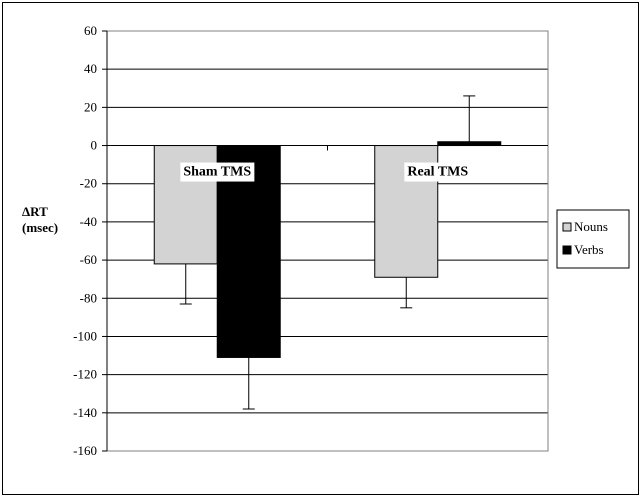 Image resolution: width=643 pixels, height=499 pixels. I want to click on category-label: Real TMS, so click(437, 172).